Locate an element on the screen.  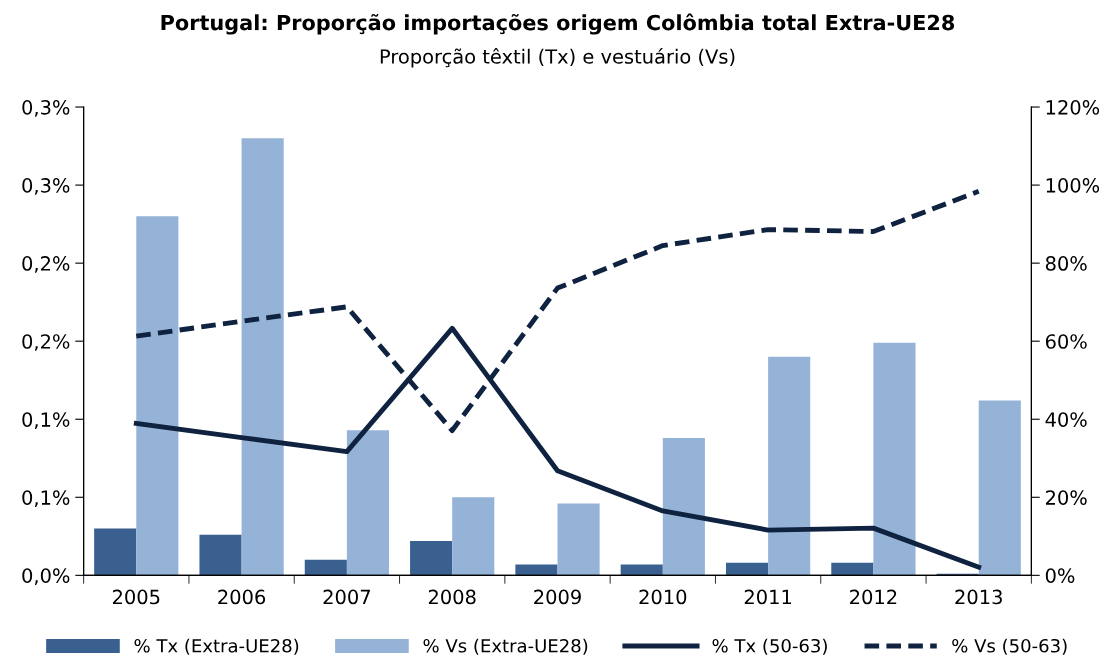
y2-tick-label: 80% is located at coordinates (1066, 263).